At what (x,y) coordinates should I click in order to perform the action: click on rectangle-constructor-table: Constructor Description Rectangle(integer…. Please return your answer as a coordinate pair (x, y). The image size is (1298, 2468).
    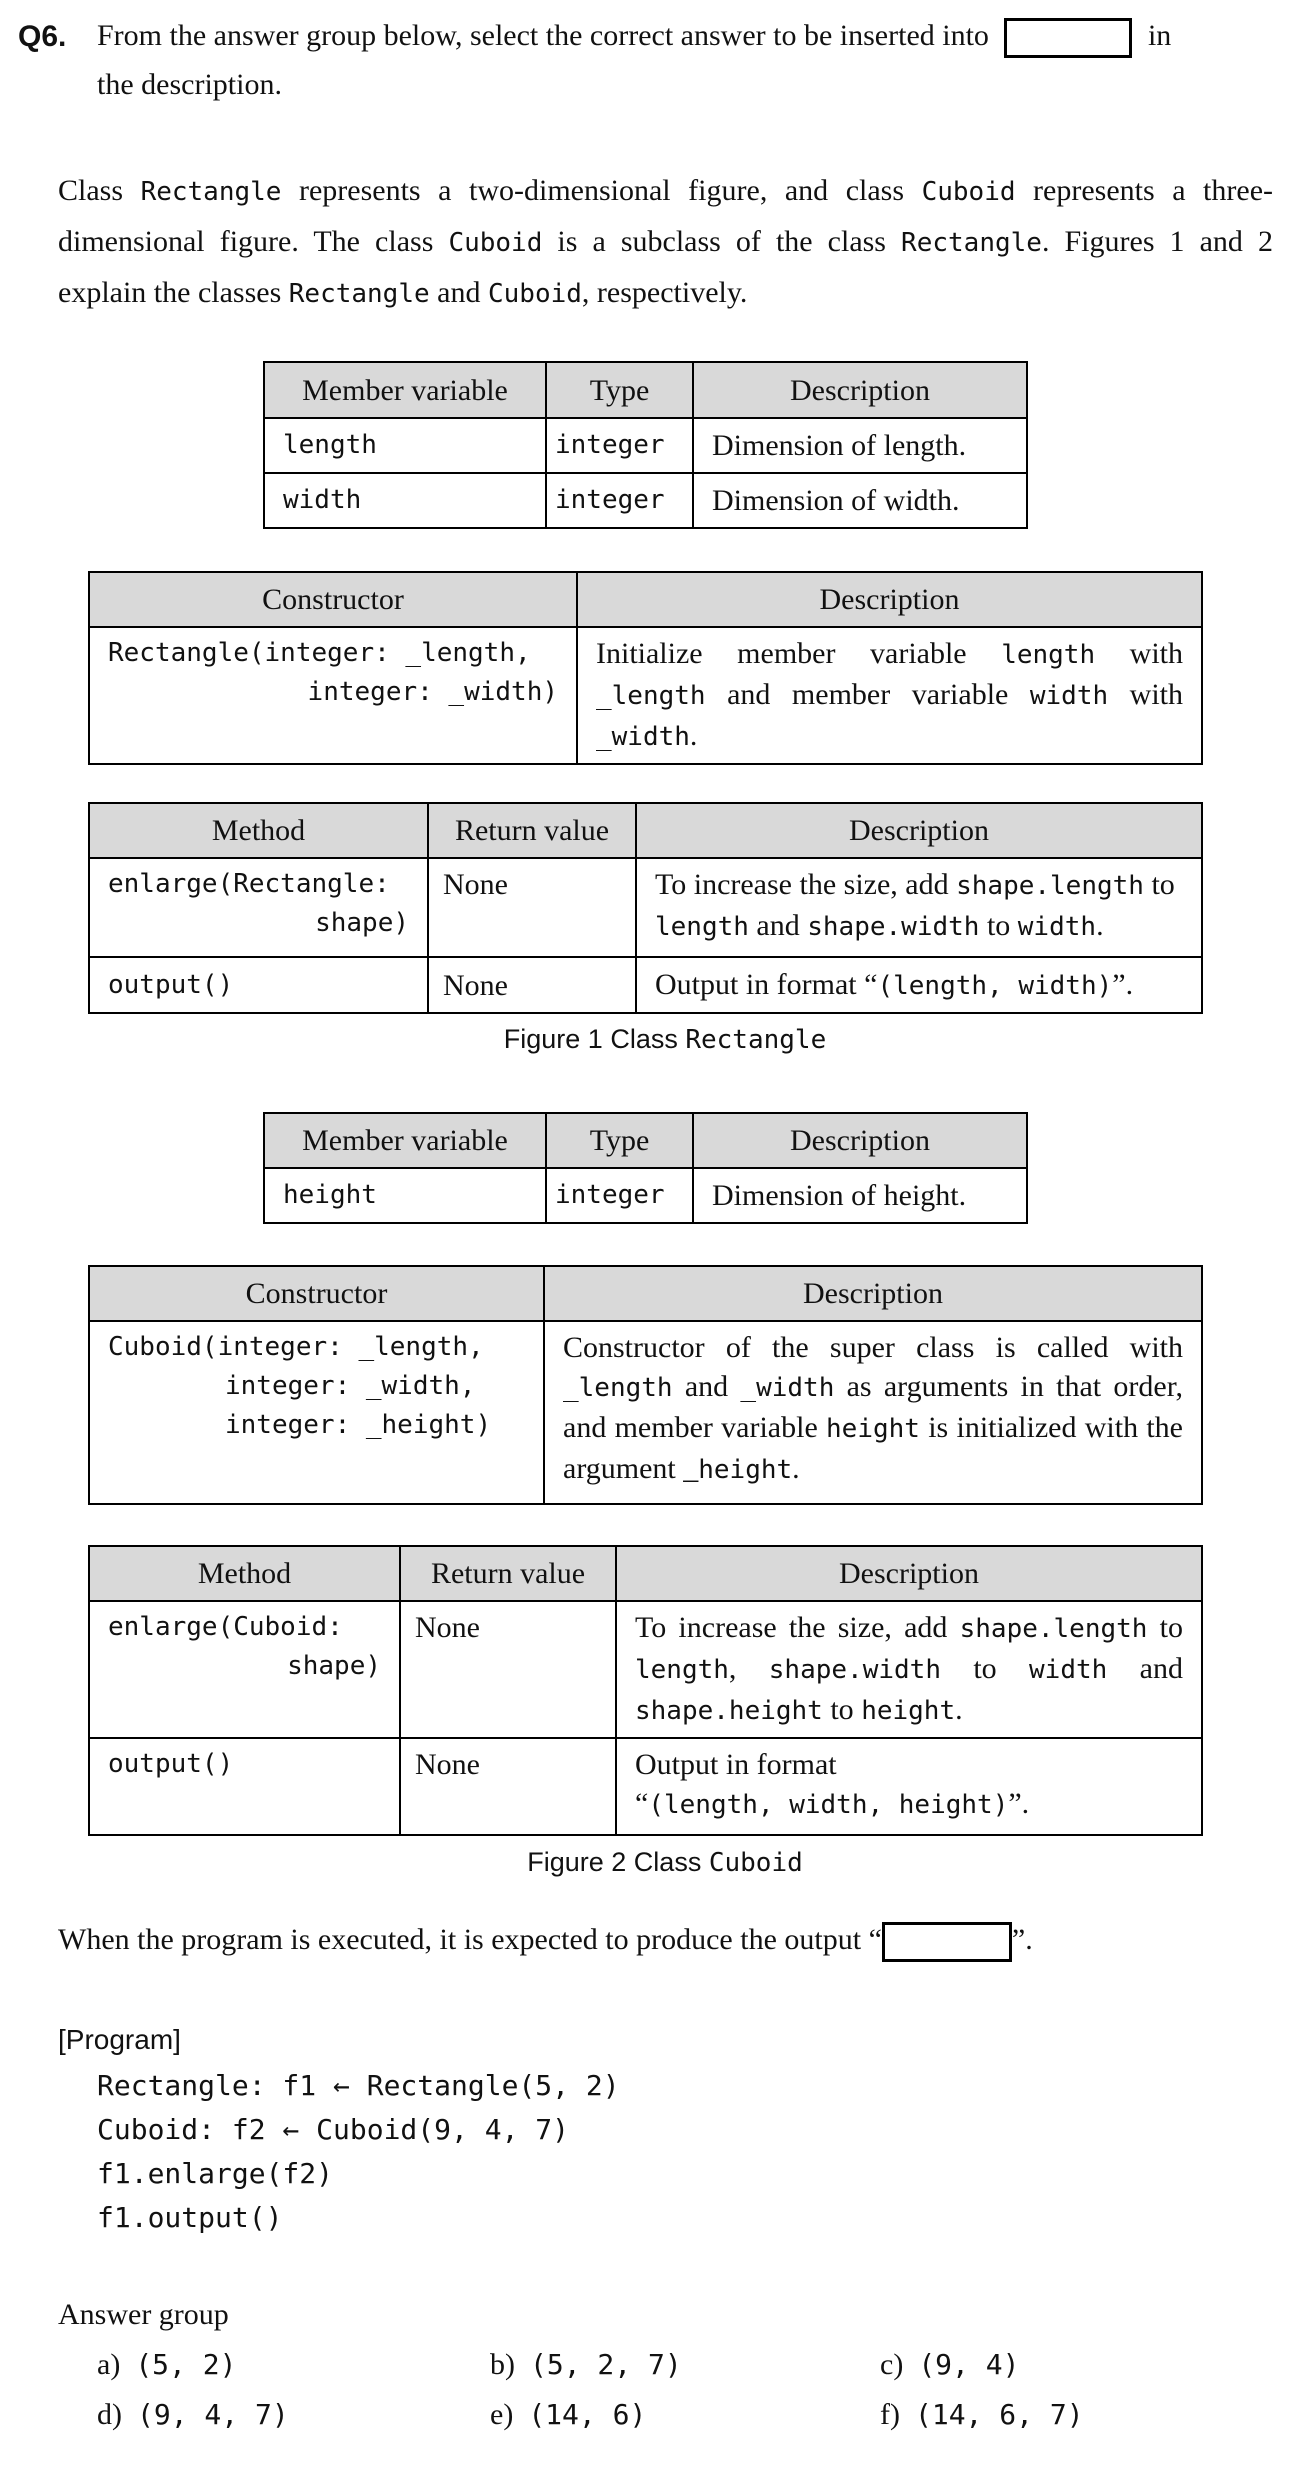
    Looking at the image, I should click on (645, 668).